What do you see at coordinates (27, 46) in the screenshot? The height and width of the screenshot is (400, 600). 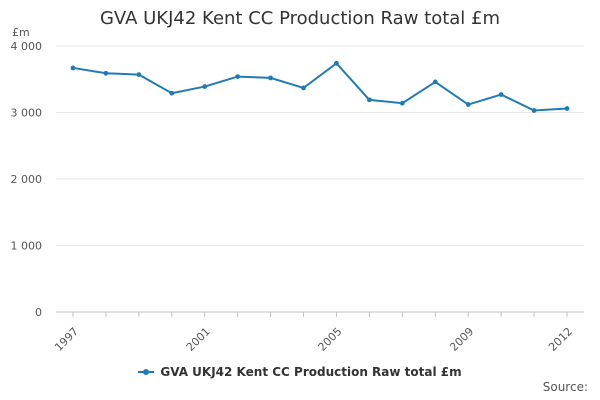 I see `y-tick-label: 4 000` at bounding box center [27, 46].